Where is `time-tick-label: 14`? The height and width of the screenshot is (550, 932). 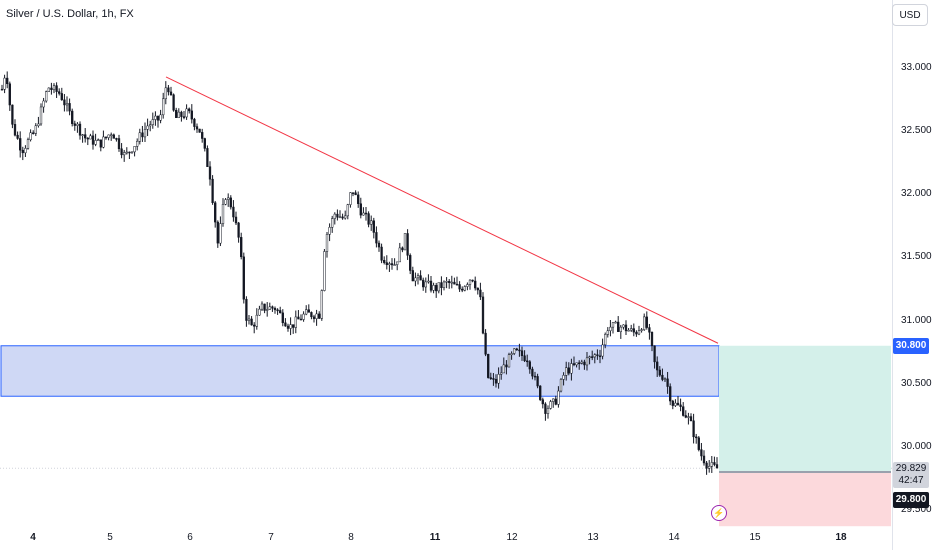
time-tick-label: 14 is located at coordinates (674, 537).